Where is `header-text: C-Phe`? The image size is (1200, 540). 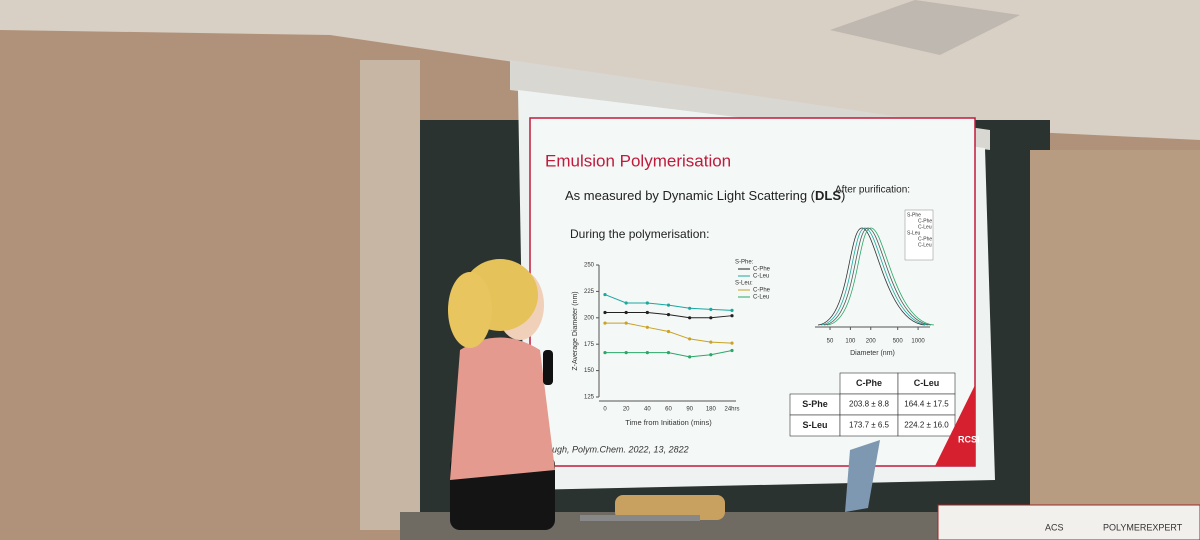 header-text: C-Phe is located at coordinates (869, 383).